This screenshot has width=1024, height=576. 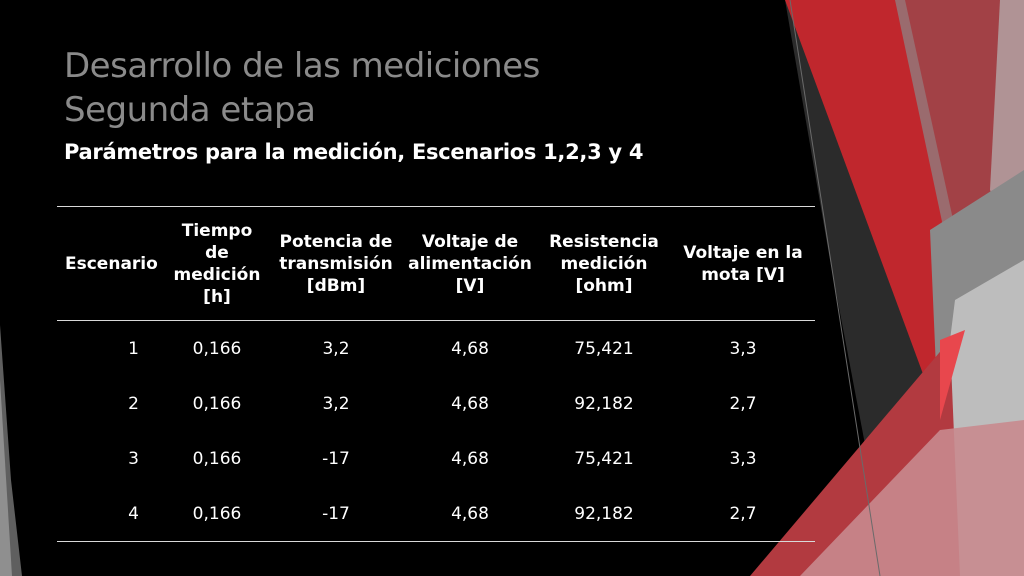 I want to click on cell-escenario: 3, so click(x=133, y=458).